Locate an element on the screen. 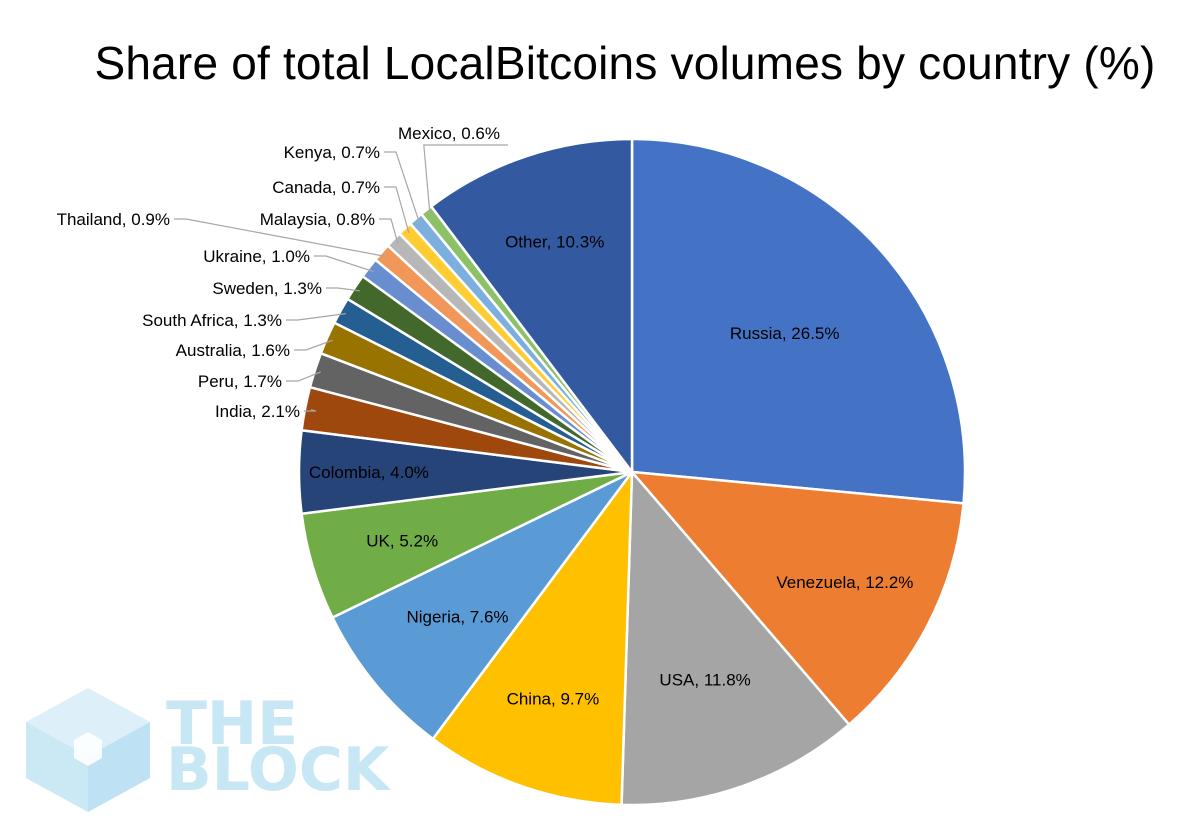 The image size is (1200, 830). label-south-africa: South Africa, 1.3% is located at coordinates (212, 320).